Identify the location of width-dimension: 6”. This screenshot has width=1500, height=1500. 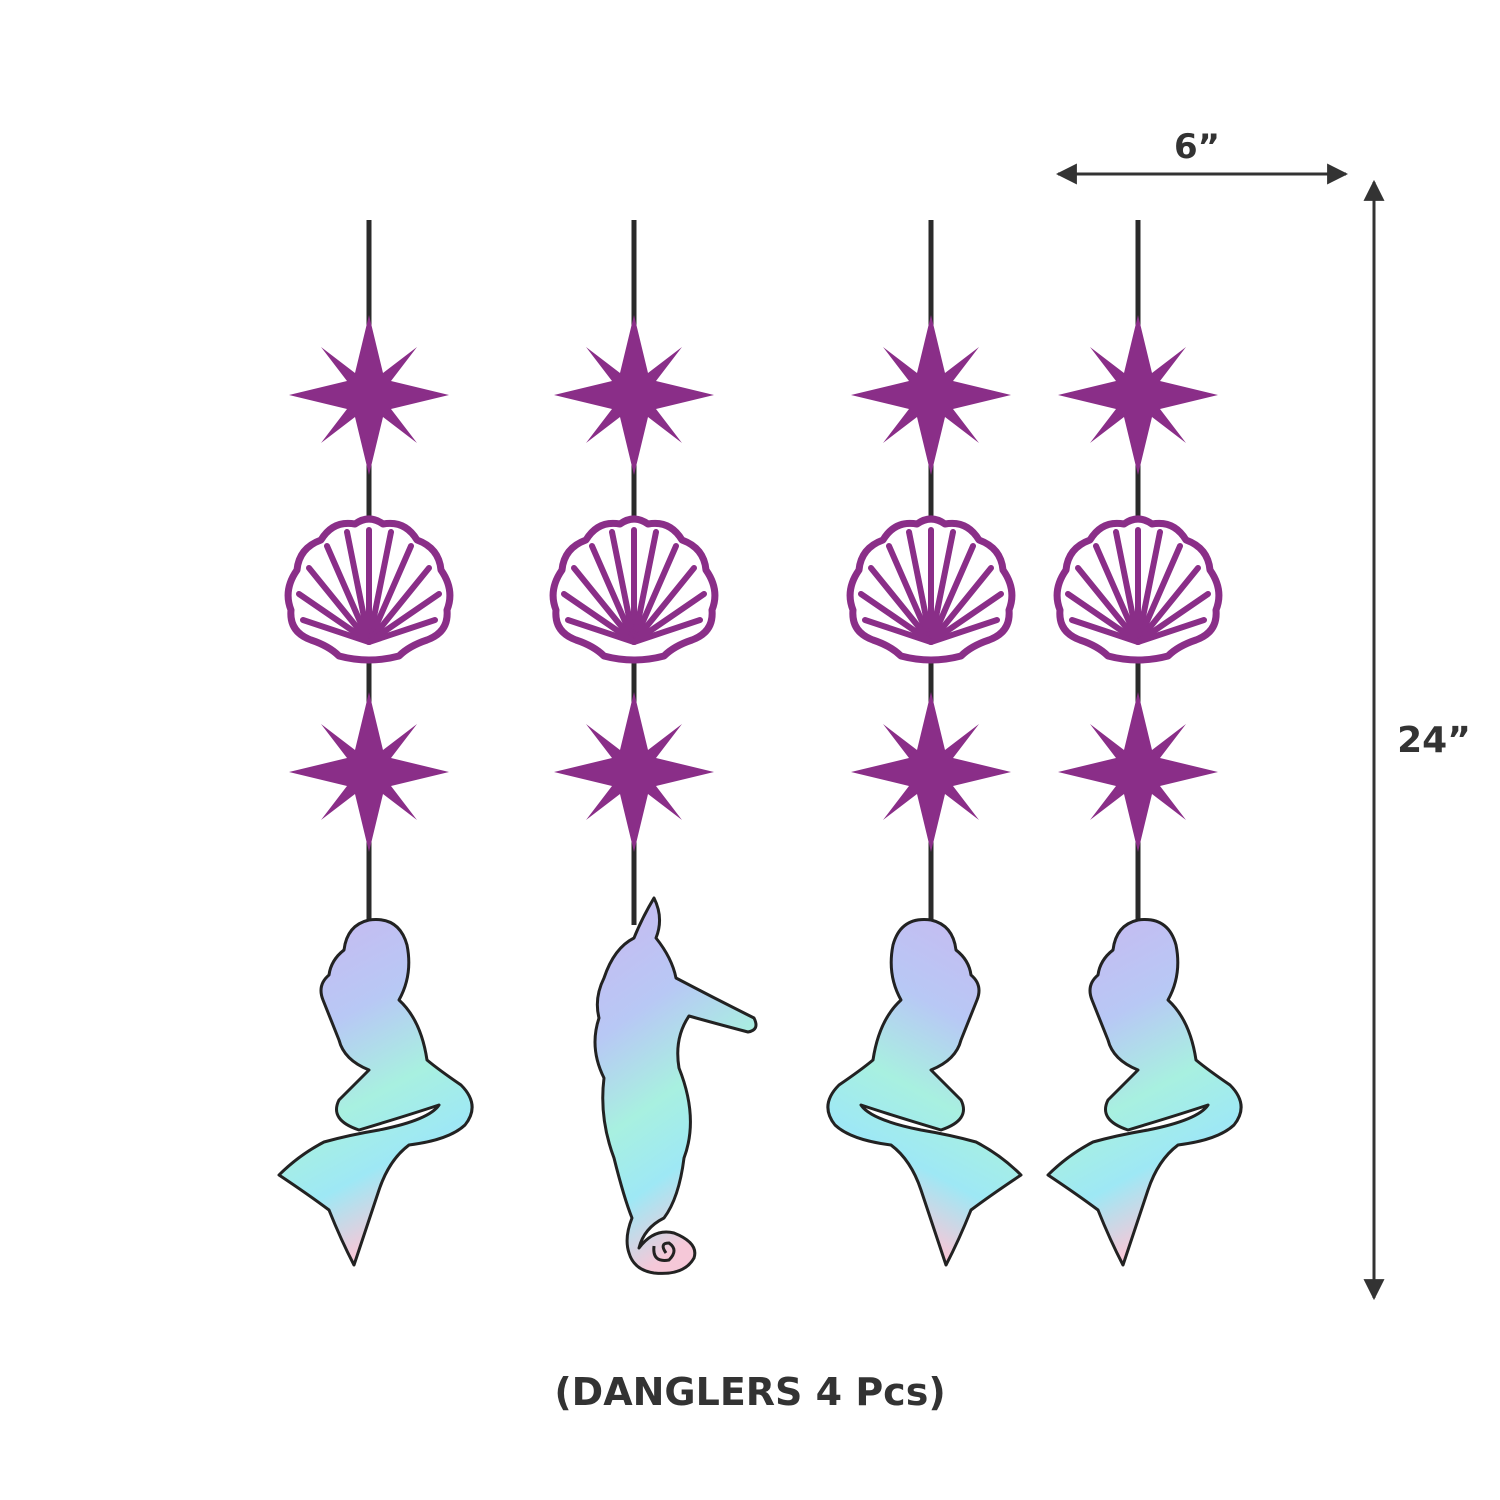
(1202, 156).